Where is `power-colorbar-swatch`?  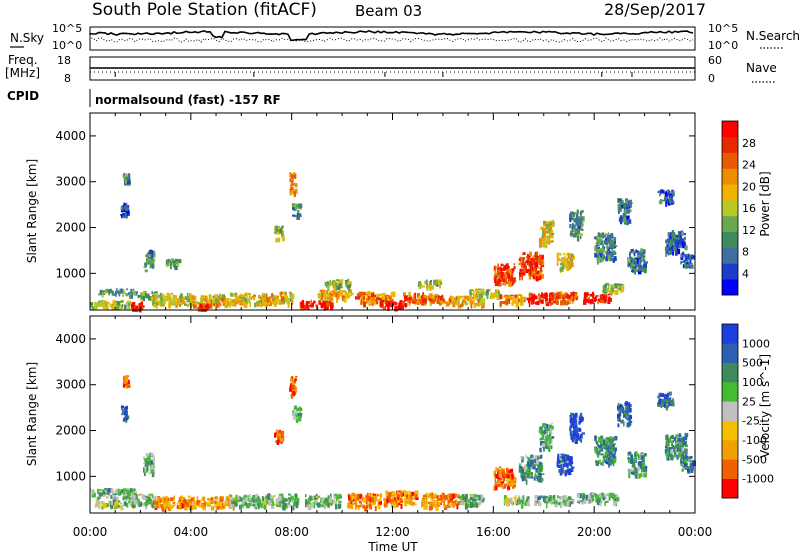
power-colorbar-swatch is located at coordinates (730, 160).